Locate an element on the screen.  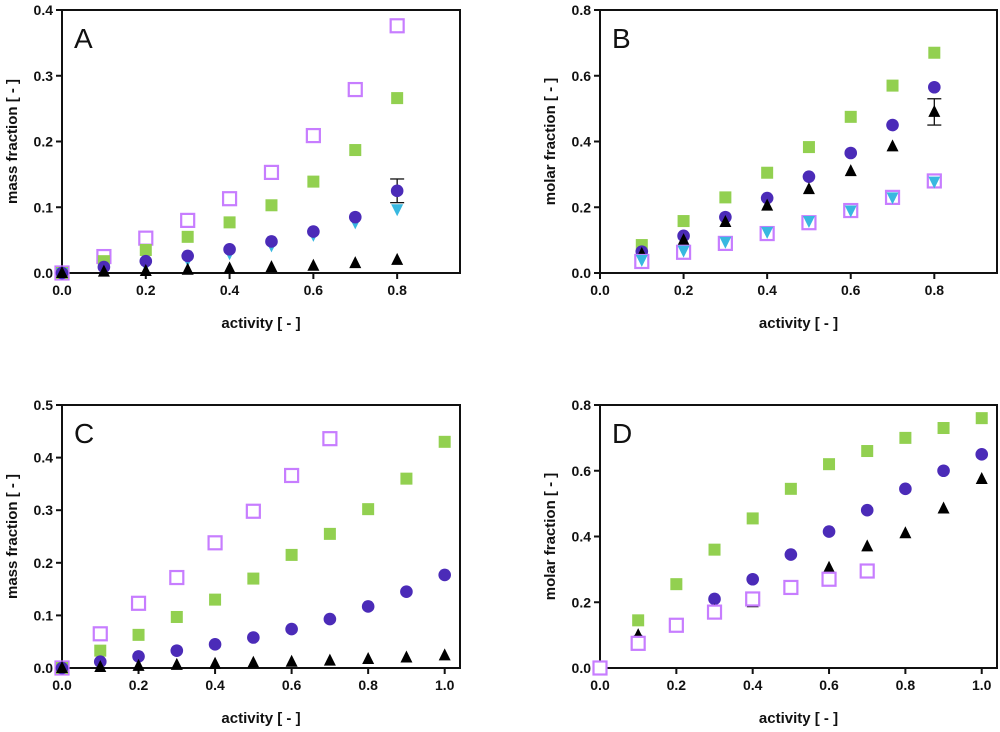
series-cyan is located at coordinates (788, 221).